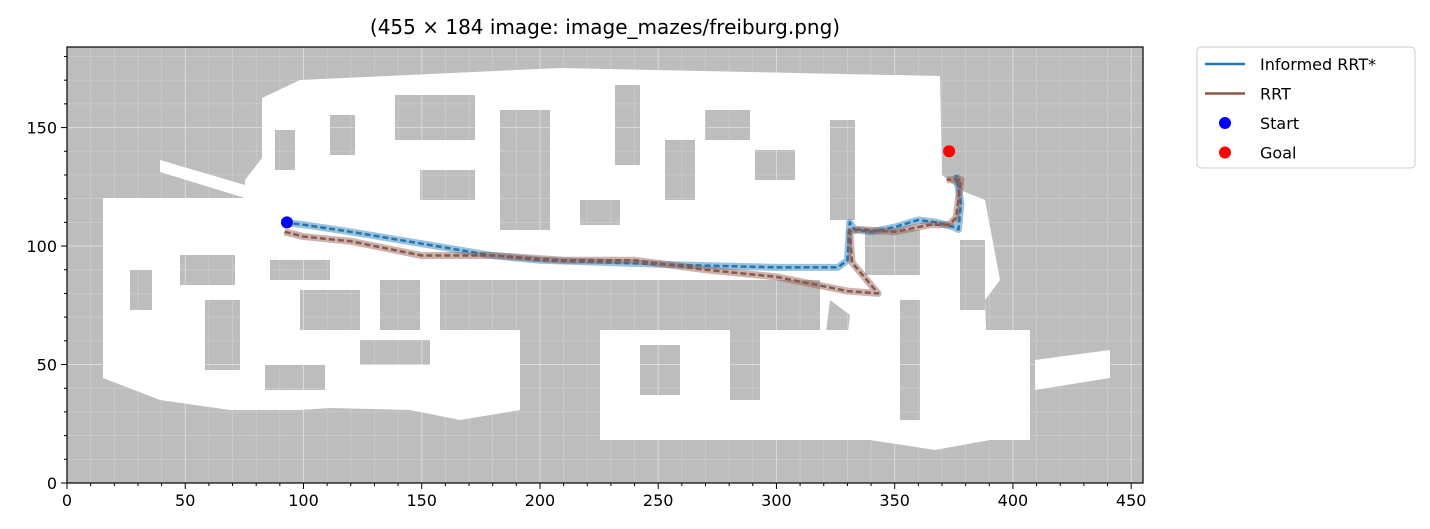  Describe the element at coordinates (1013, 500) in the screenshot. I see `x-tick-label: 400` at that location.